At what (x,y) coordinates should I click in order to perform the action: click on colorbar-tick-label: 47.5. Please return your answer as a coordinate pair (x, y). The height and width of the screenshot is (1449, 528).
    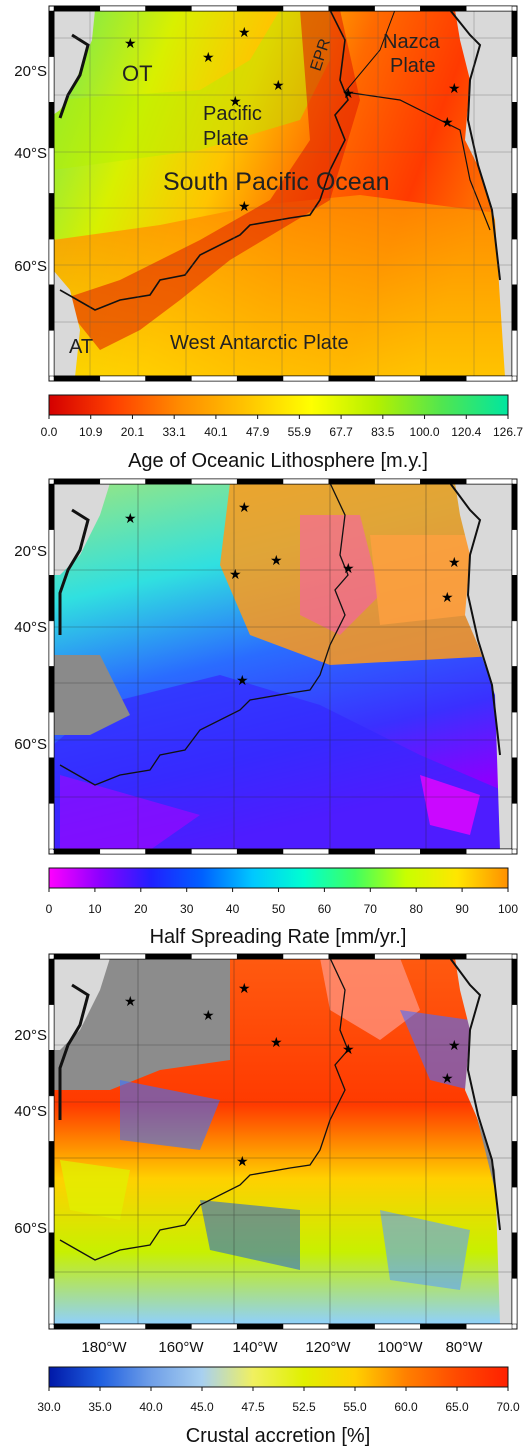
    Looking at the image, I should click on (253, 1407).